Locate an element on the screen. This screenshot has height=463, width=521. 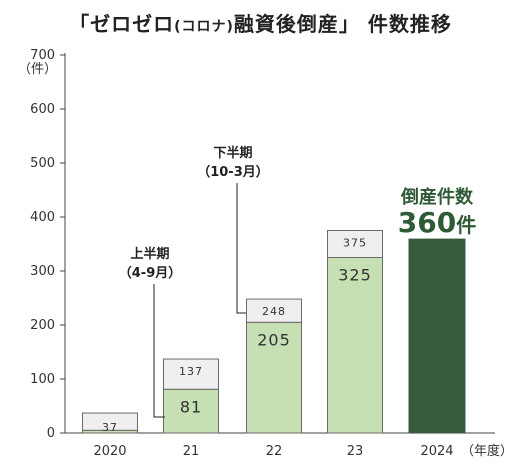
chart-title-part1: 「ゼロゼロ is located at coordinates (122, 24).